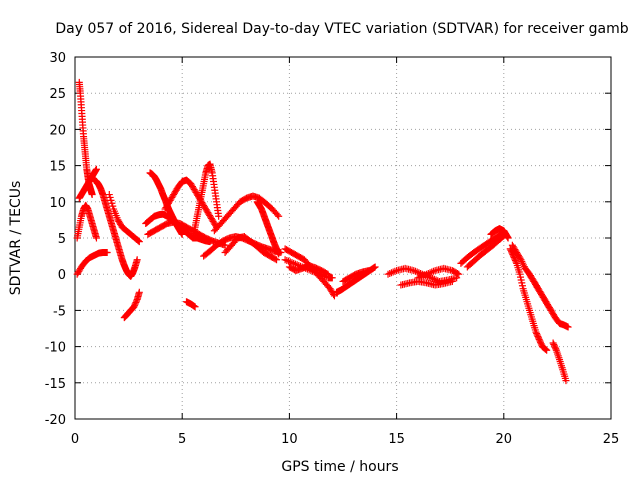  I want to click on x-tick-label: 10, so click(289, 439).